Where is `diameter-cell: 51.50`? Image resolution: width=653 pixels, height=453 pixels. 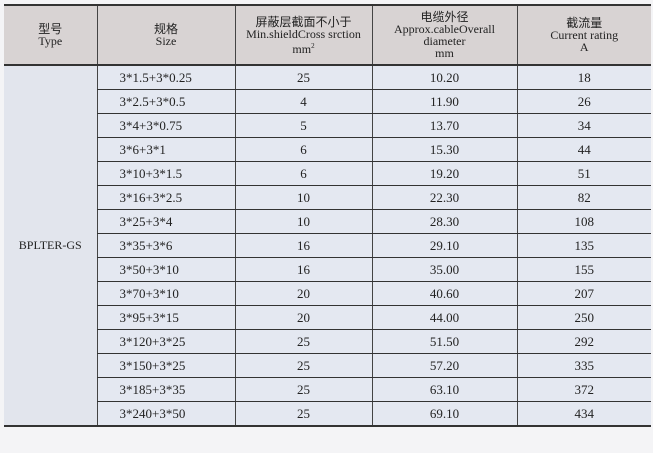 diameter-cell: 51.50 is located at coordinates (444, 341).